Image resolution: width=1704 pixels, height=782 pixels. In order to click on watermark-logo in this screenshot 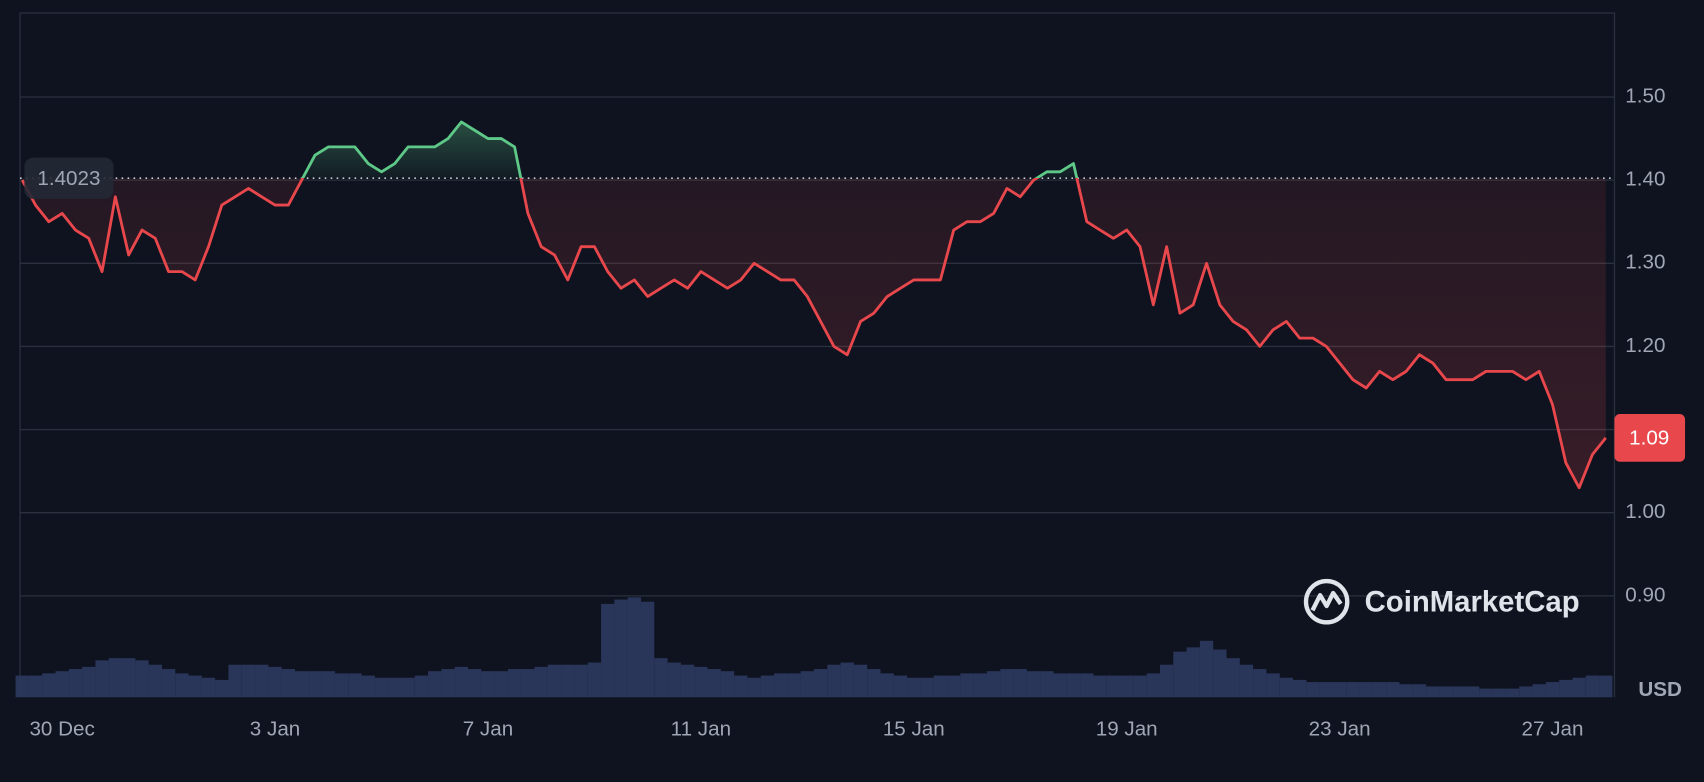, I will do `click(1326, 601)`.